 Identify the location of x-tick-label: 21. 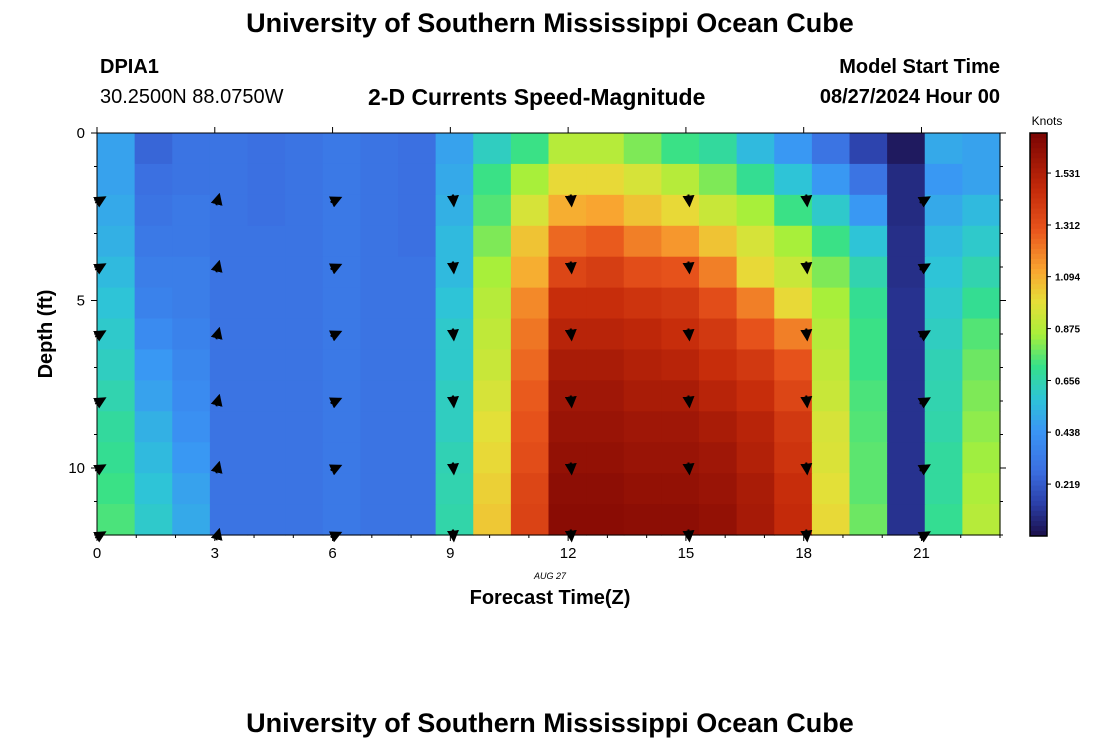
(921, 553).